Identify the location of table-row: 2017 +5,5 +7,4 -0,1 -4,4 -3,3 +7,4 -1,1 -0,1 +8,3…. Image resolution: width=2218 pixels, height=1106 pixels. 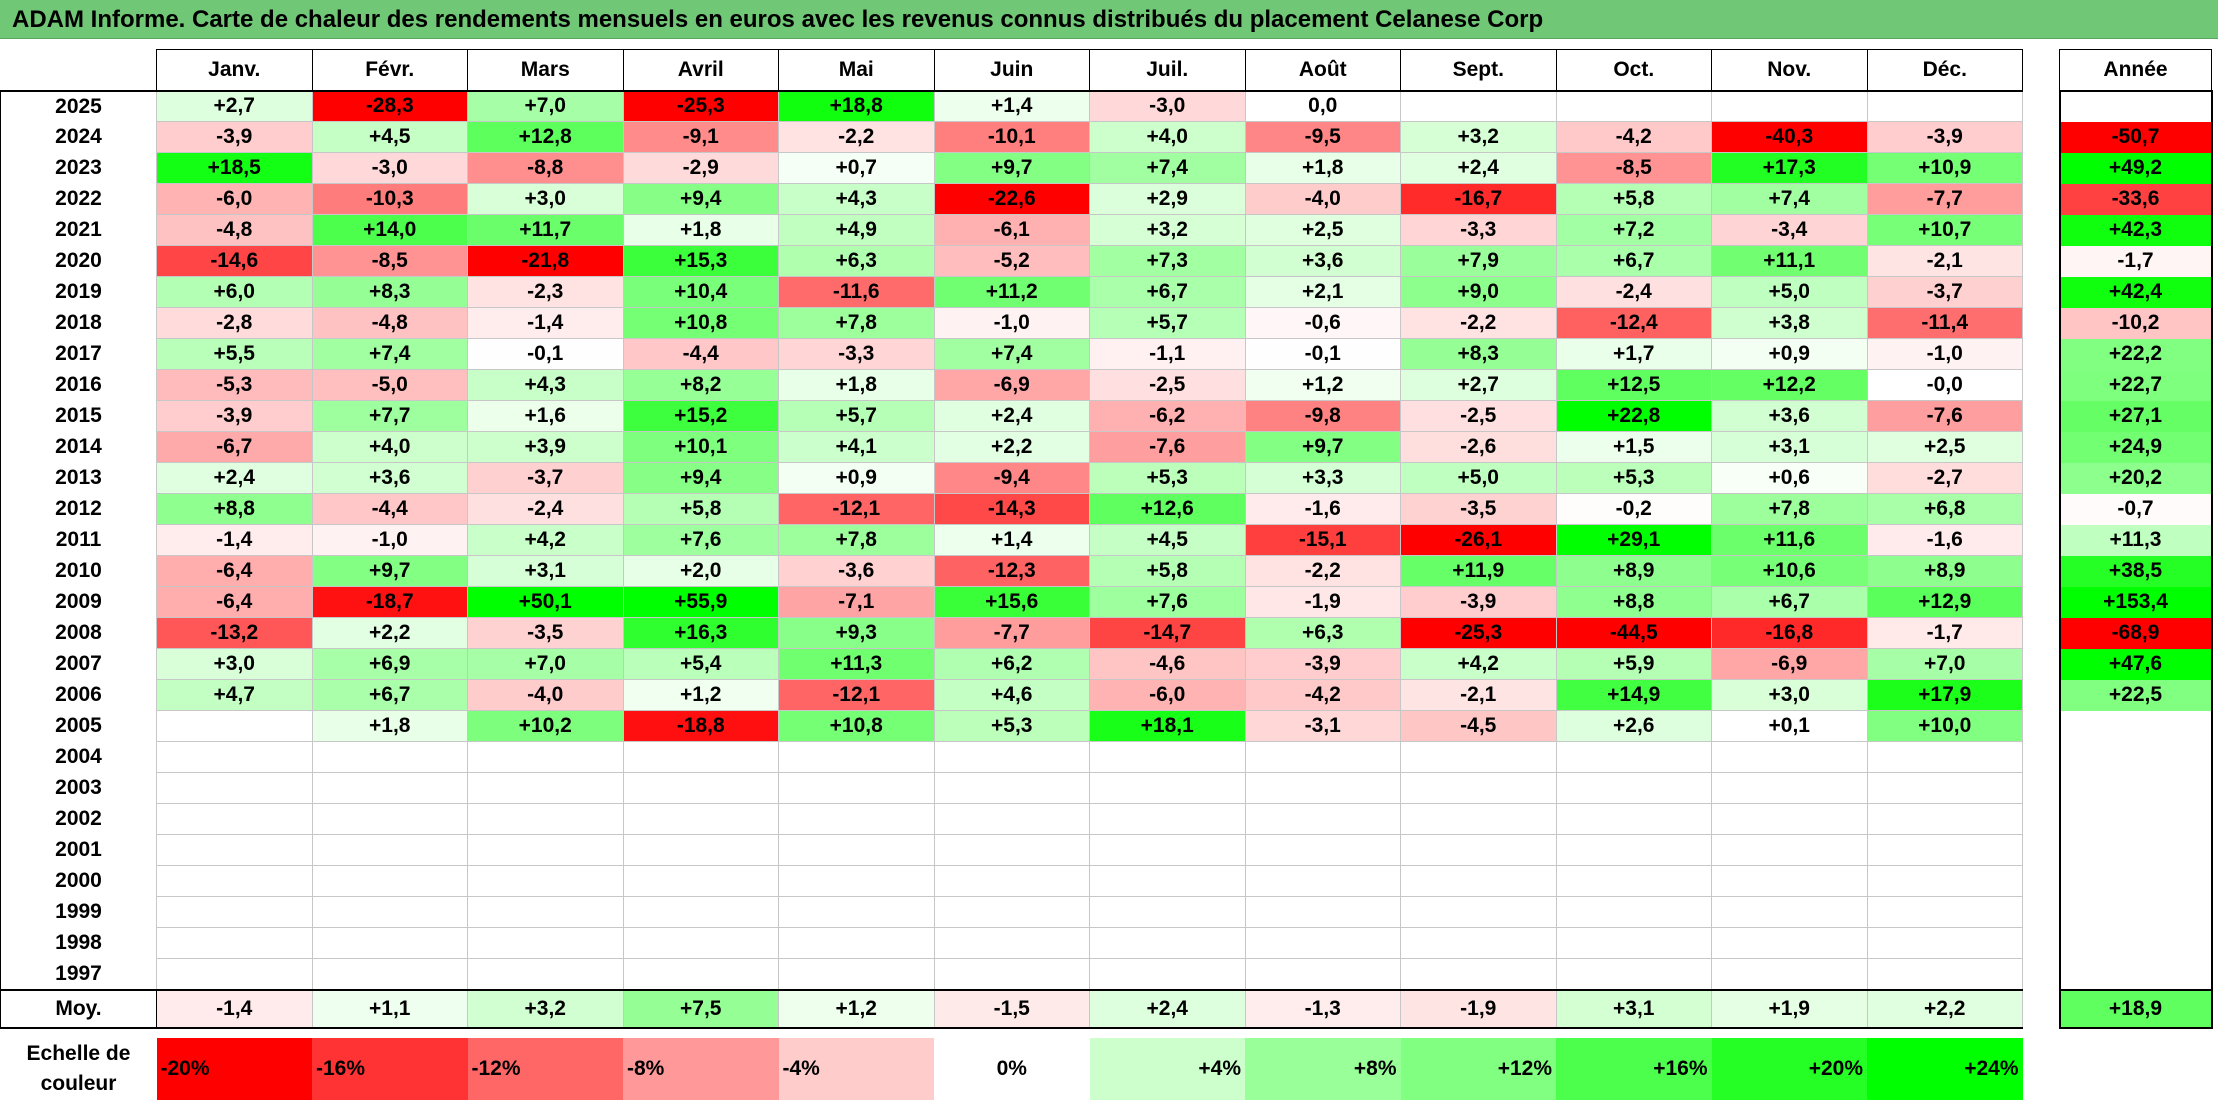
(1106, 354).